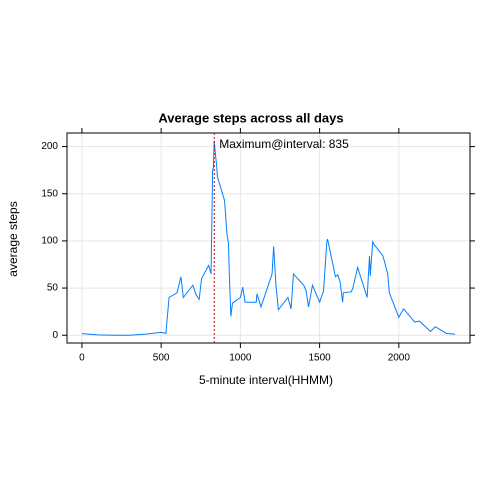  Describe the element at coordinates (284, 144) in the screenshot. I see `annotation: Maximum@interval: 835` at that location.